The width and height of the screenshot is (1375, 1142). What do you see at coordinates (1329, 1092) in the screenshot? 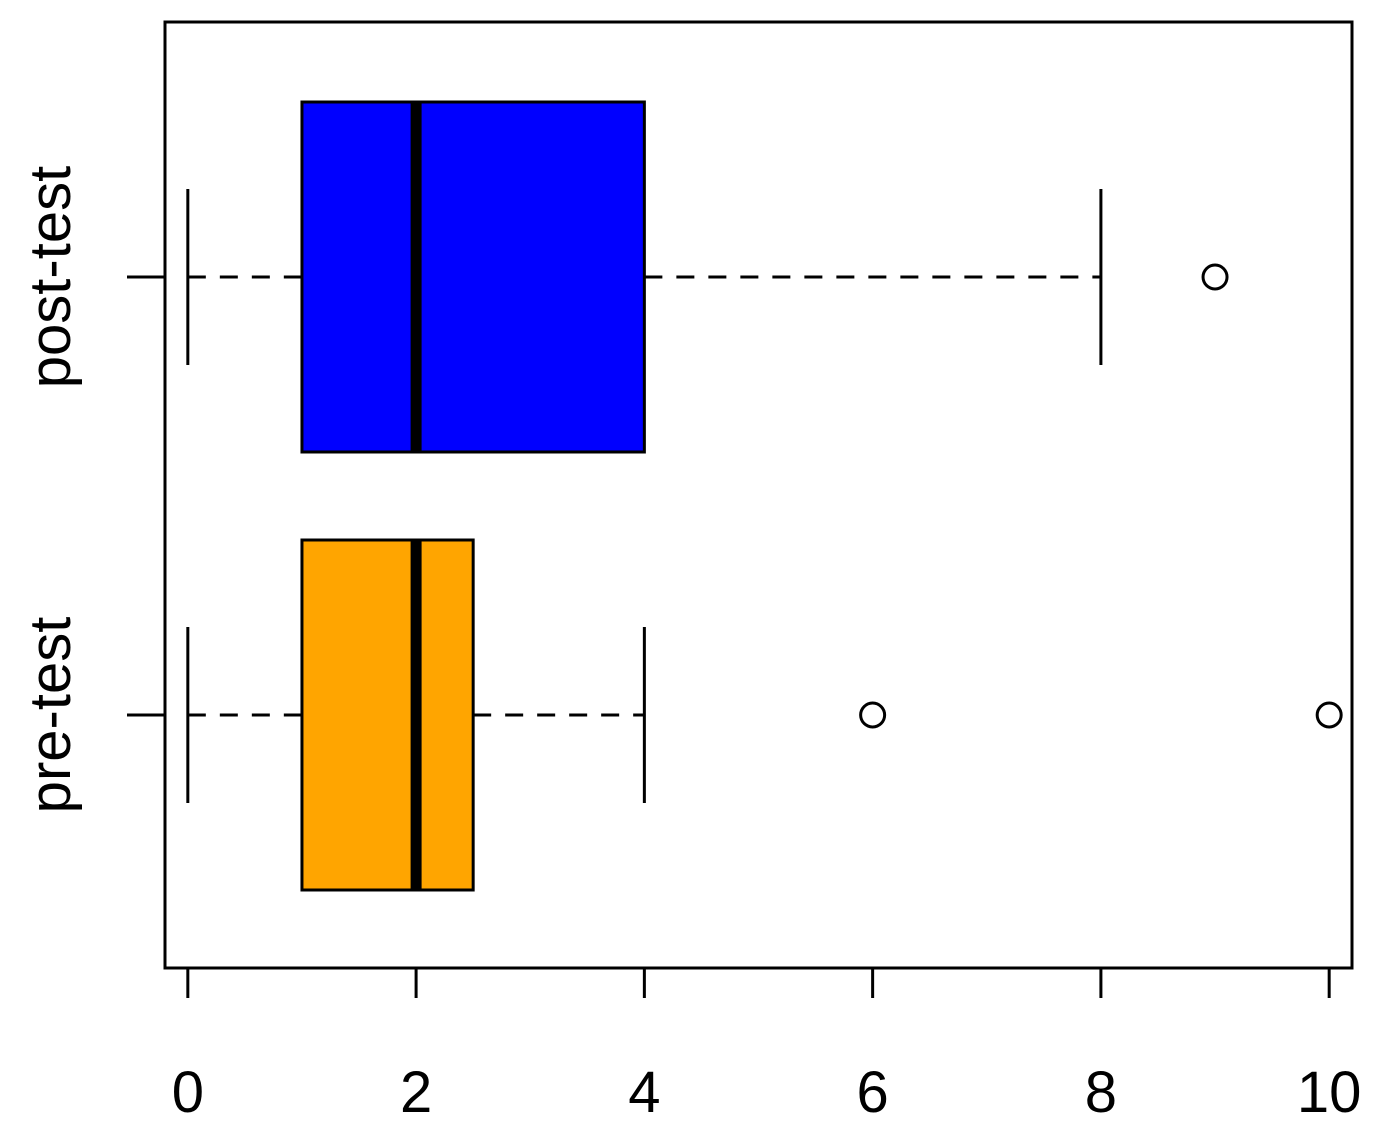
I see `x-tick-label: 10` at bounding box center [1329, 1092].